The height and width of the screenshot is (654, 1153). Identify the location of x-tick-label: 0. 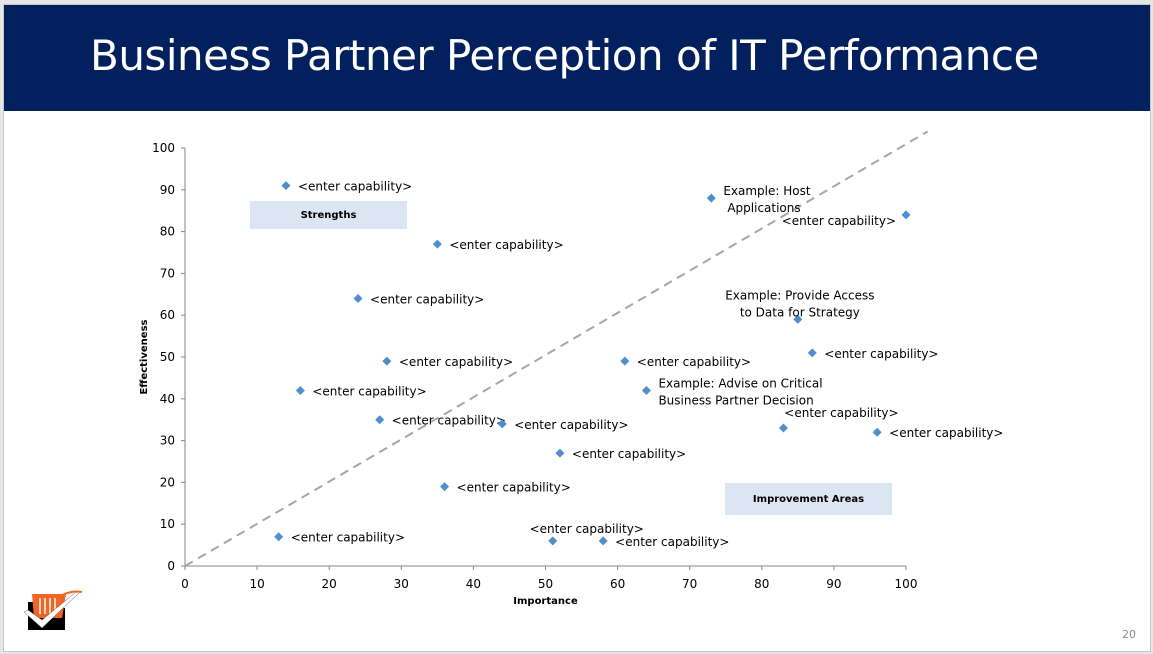
(185, 584).